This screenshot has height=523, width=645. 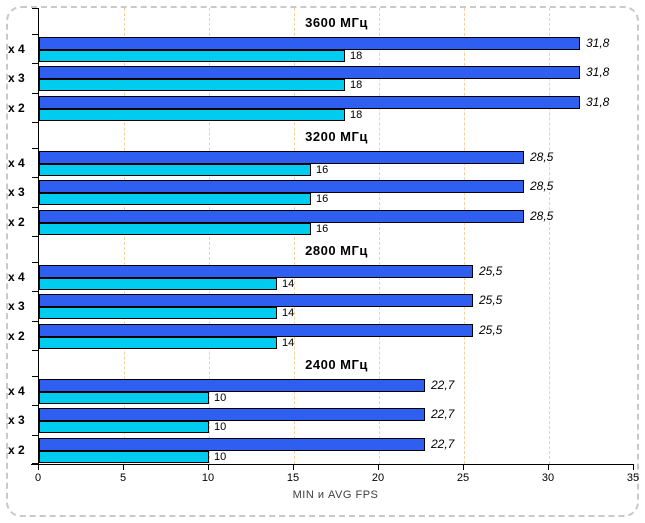 I want to click on bar-row: x 2 22,7 10, so click(x=321, y=449).